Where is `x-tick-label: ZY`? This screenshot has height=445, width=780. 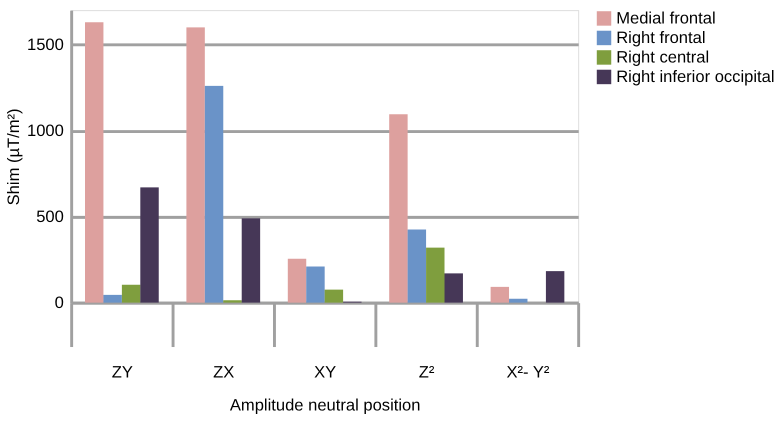 x-tick-label: ZY is located at coordinates (122, 372).